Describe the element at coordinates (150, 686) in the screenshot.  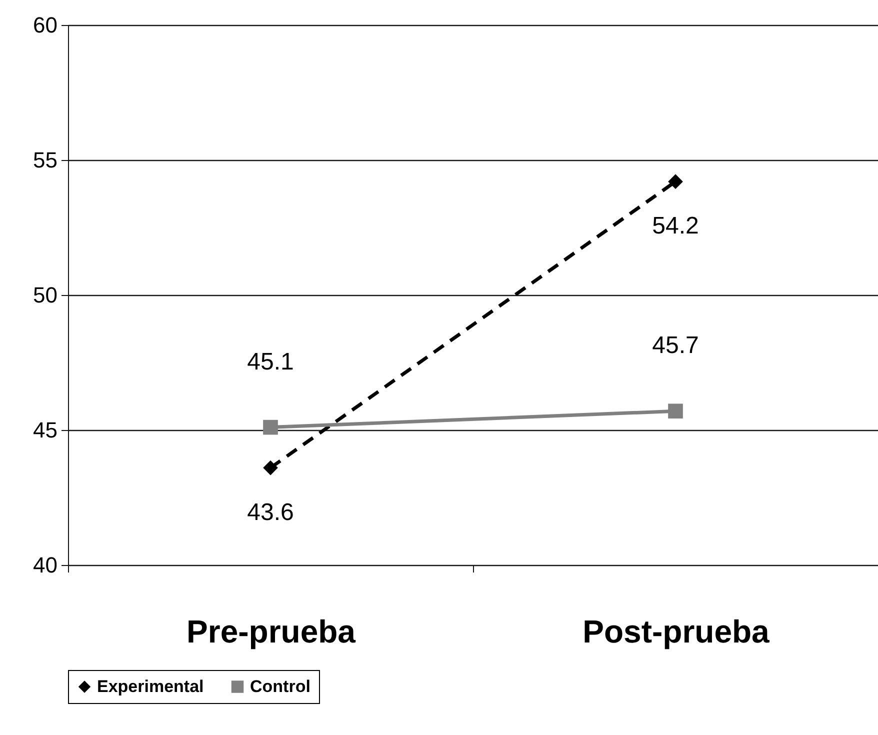
I see `legend-label: Experimental` at that location.